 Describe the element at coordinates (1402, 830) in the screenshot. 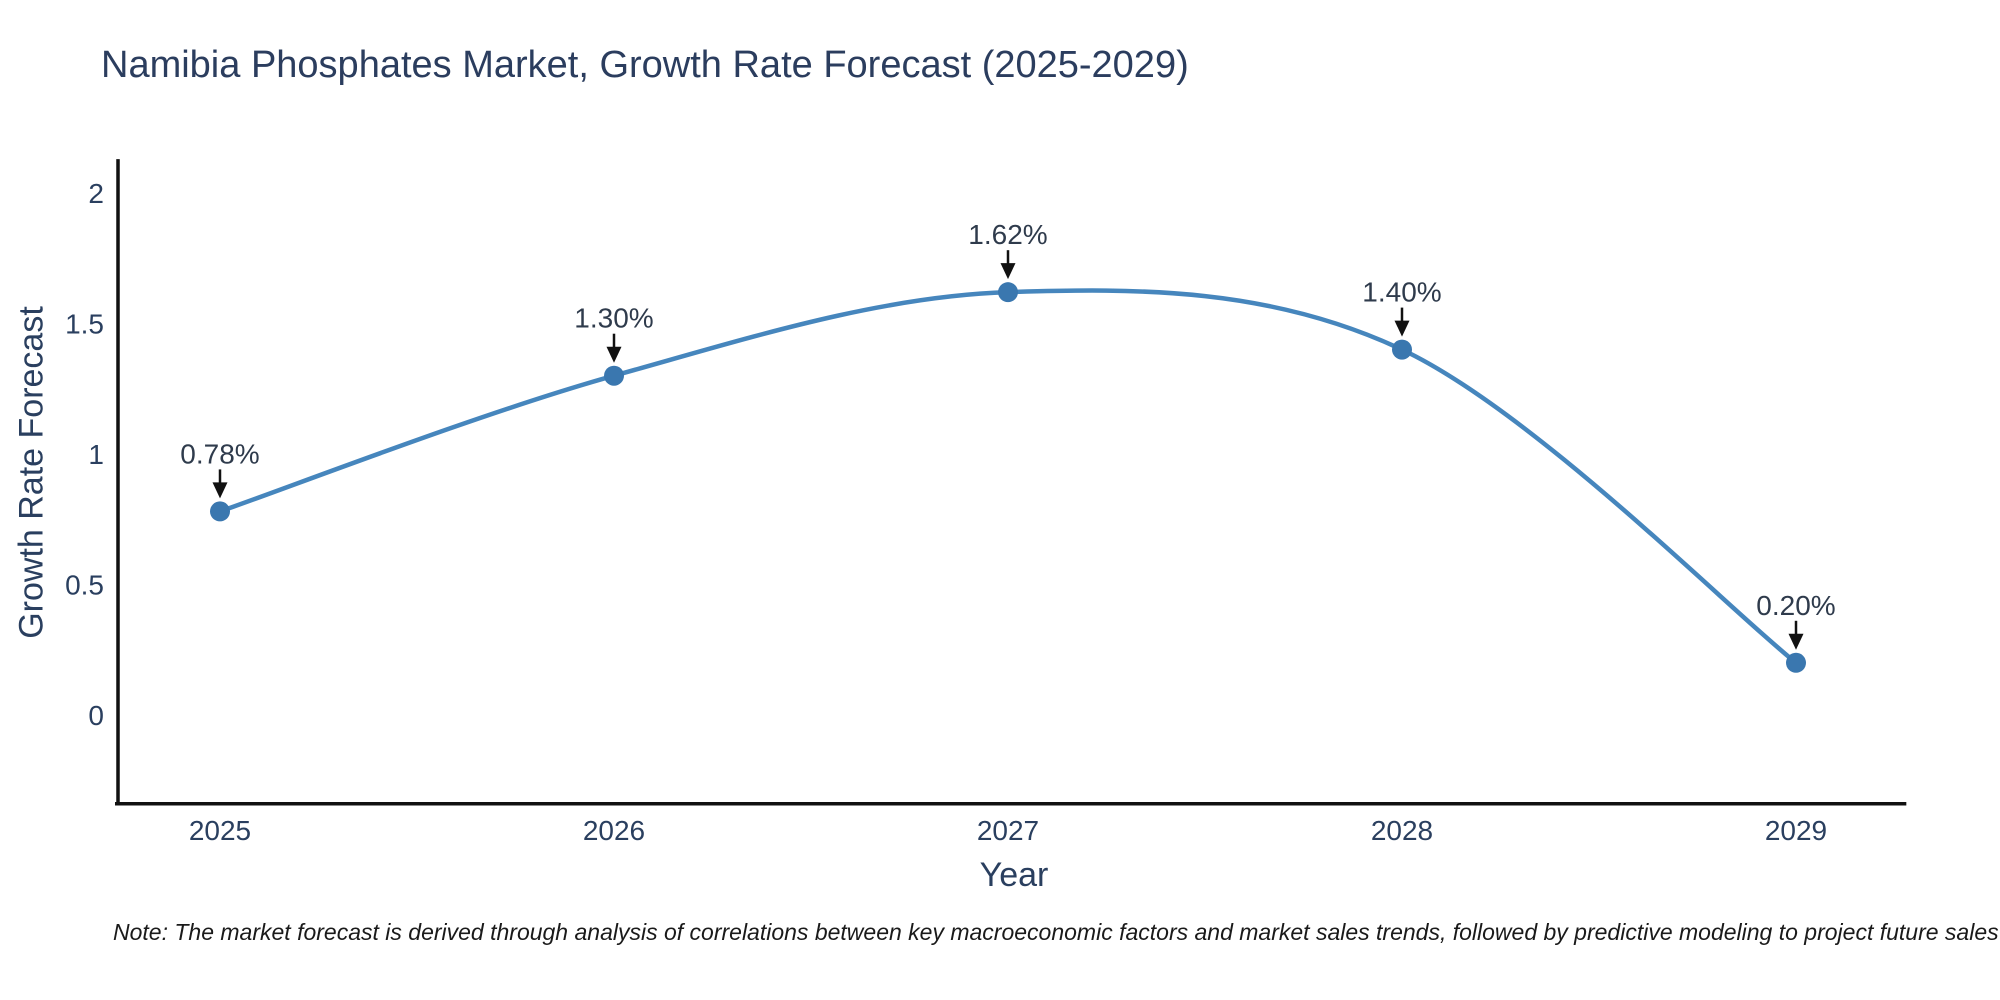

I see `x-tick-label: 2028` at that location.